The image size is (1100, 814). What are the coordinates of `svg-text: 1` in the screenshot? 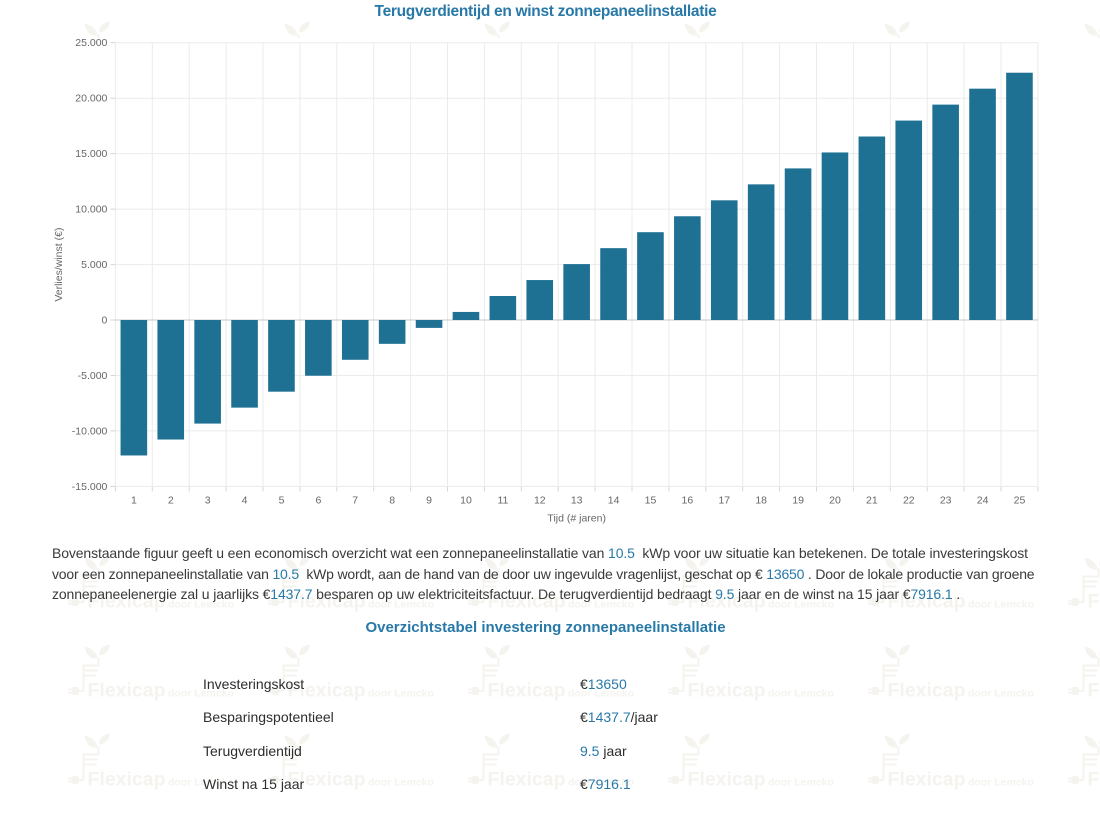 It's located at (134, 501).